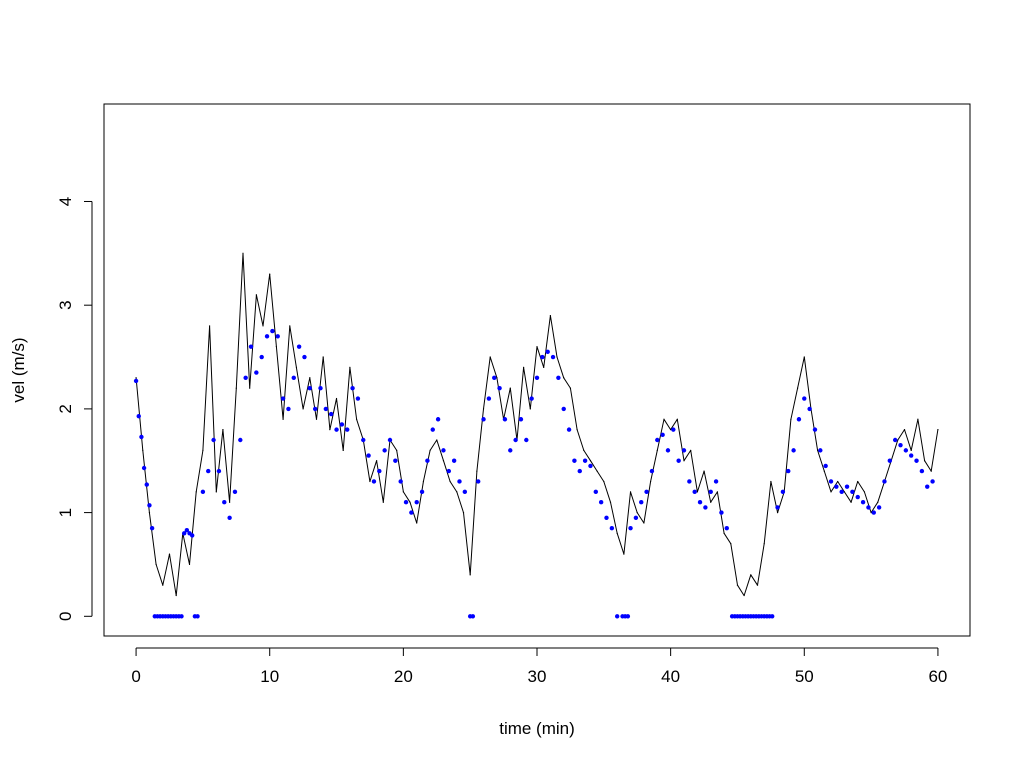  Describe the element at coordinates (539, 666) in the screenshot. I see `x-axis: 0 10 20 30 40 50 60` at that location.